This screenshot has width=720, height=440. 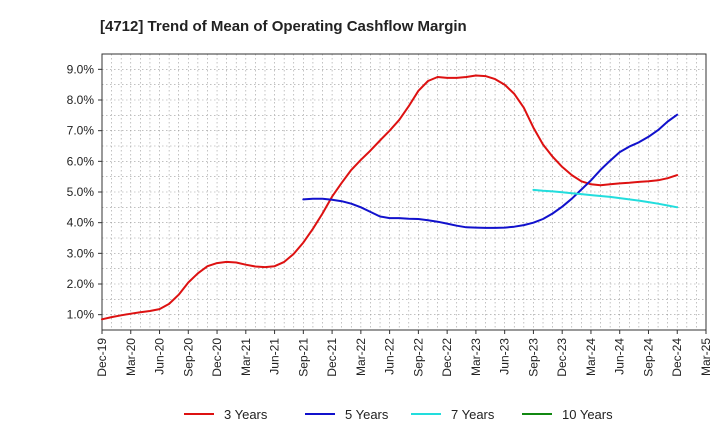 What do you see at coordinates (505, 356) in the screenshot?
I see `x-tick-label: Jun-23` at bounding box center [505, 356].